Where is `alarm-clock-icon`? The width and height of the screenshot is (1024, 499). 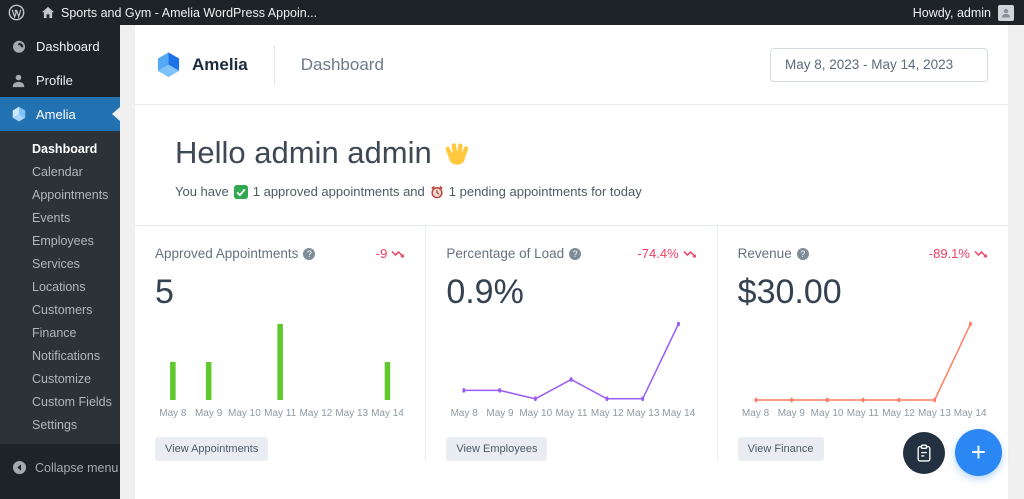
alarm-clock-icon is located at coordinates (437, 191).